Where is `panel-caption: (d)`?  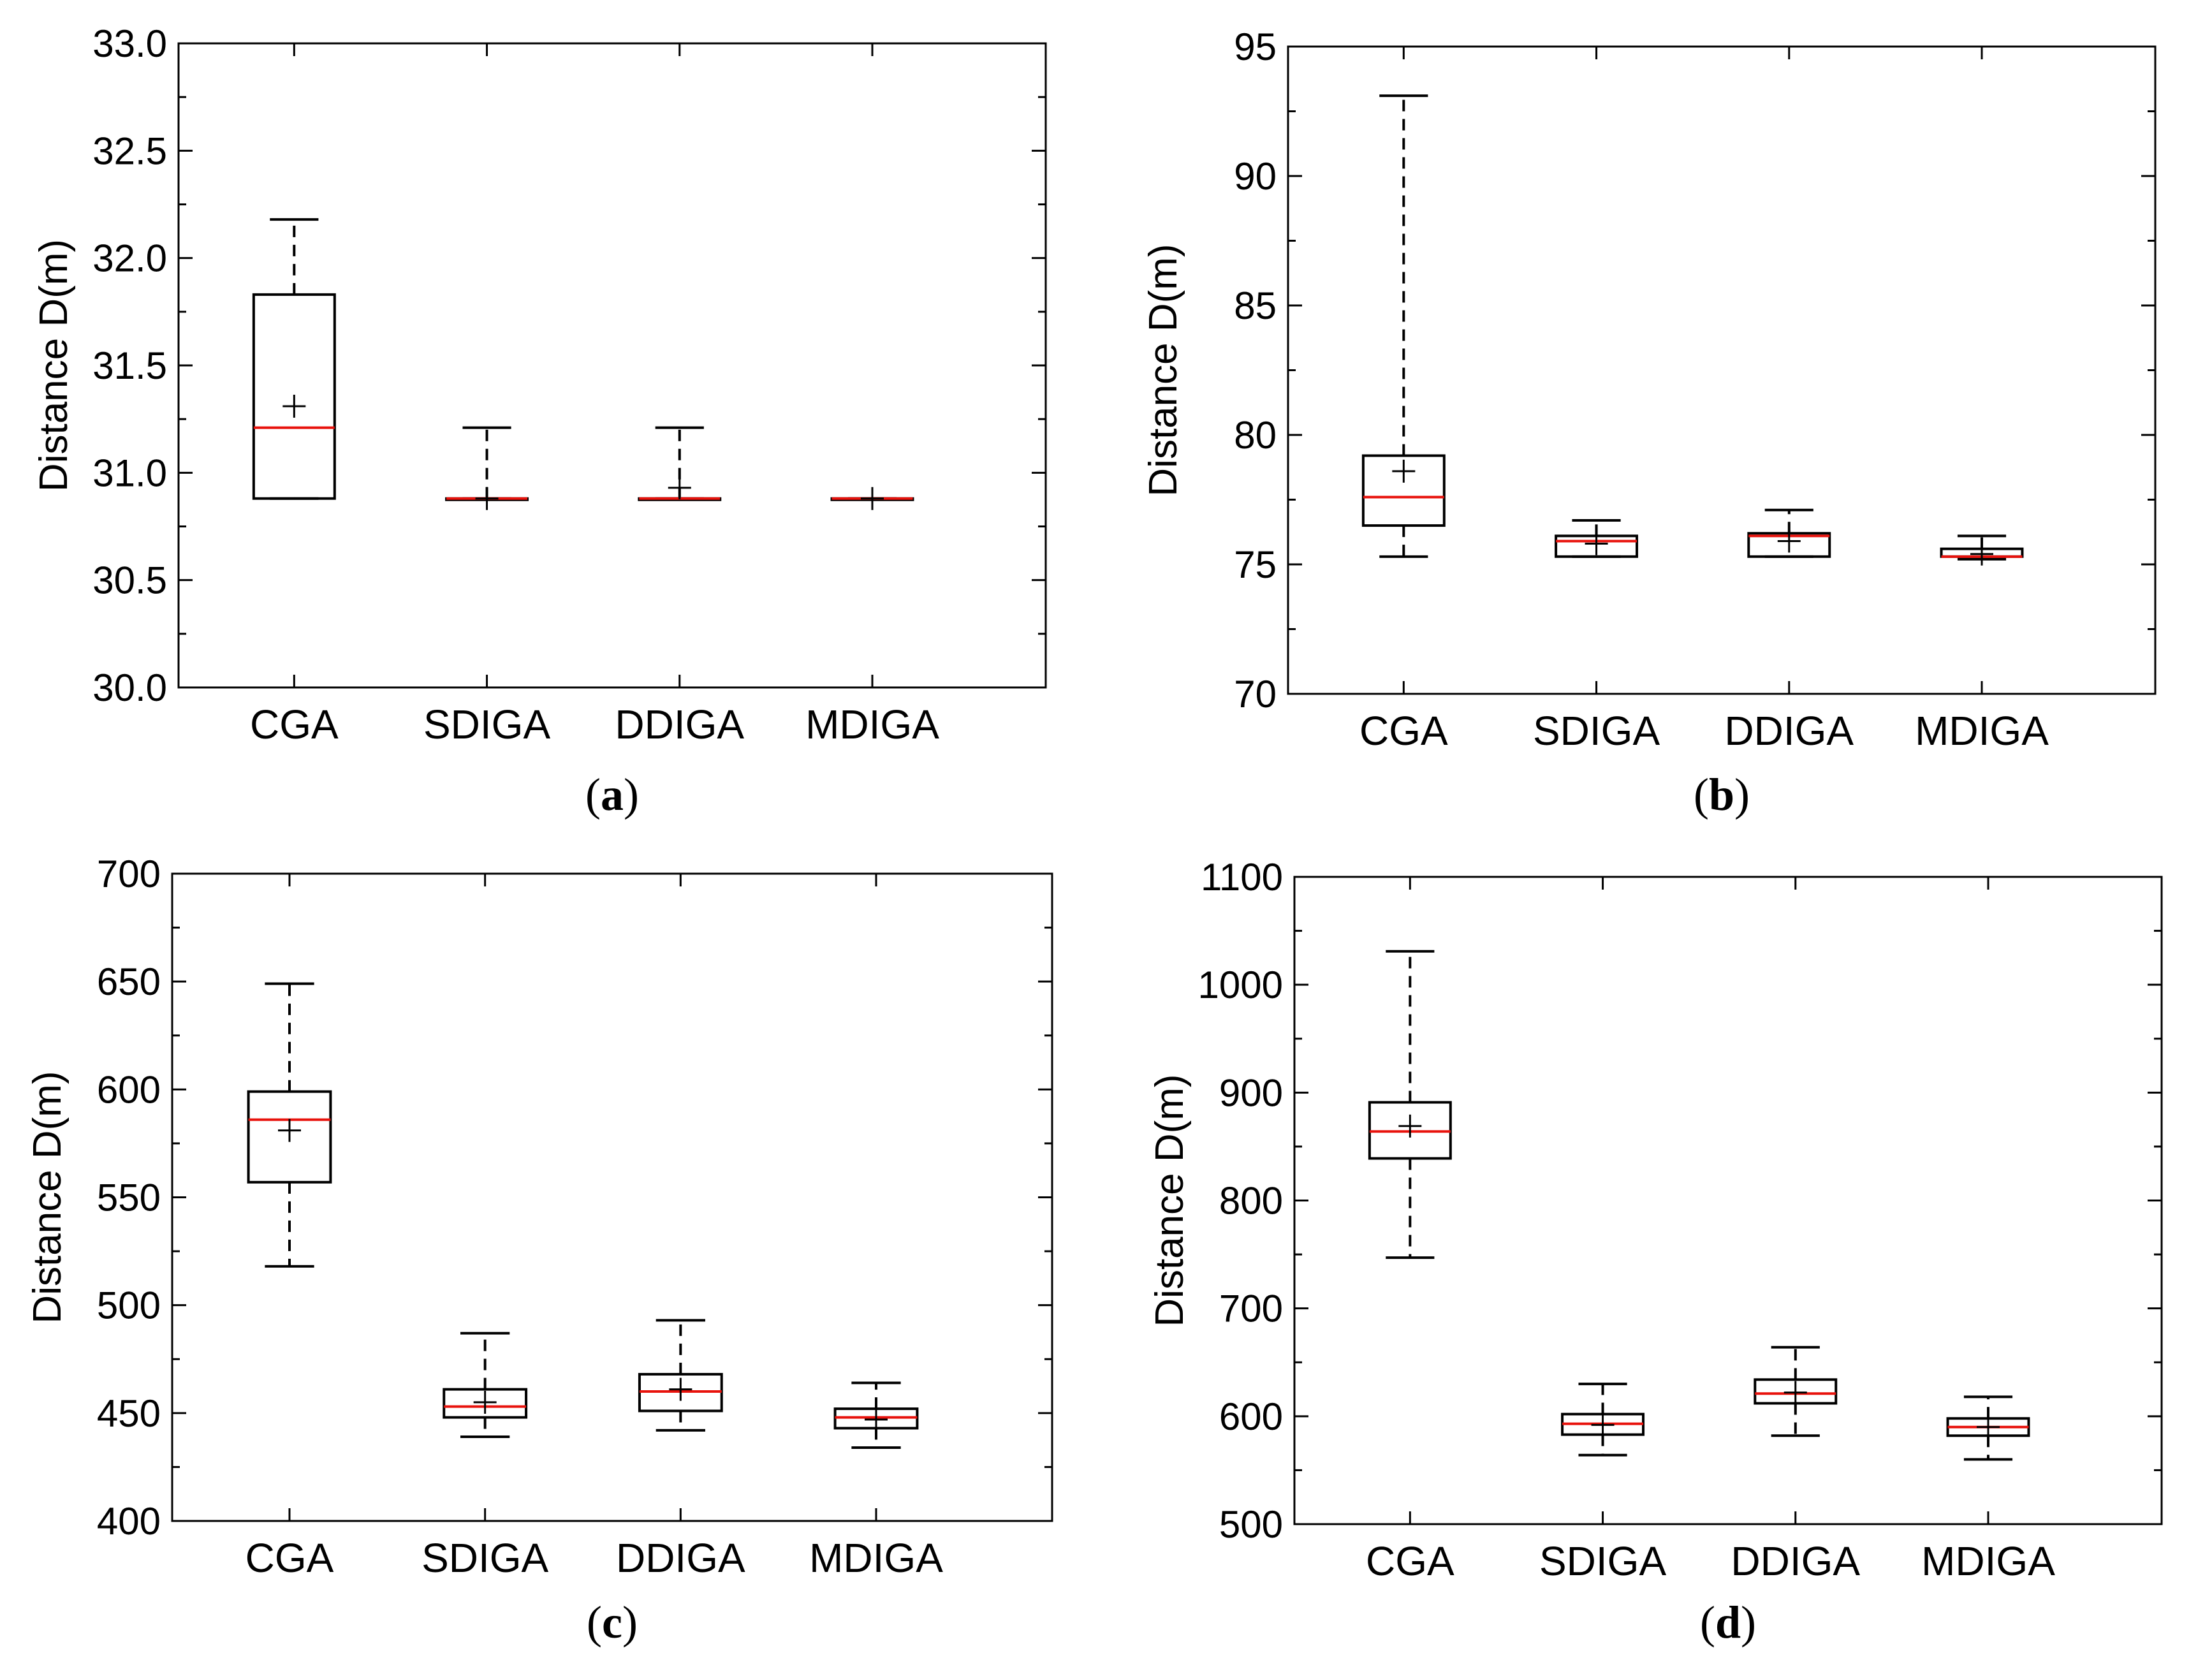
panel-caption: (d) is located at coordinates (1728, 1622).